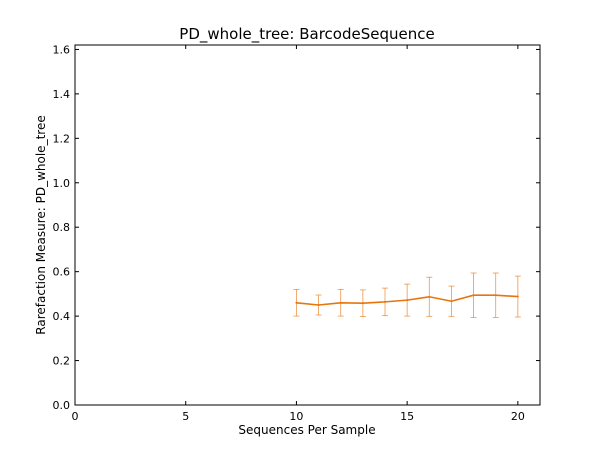  What do you see at coordinates (62, 361) in the screenshot?
I see `y-tick-label: 0.2` at bounding box center [62, 361].